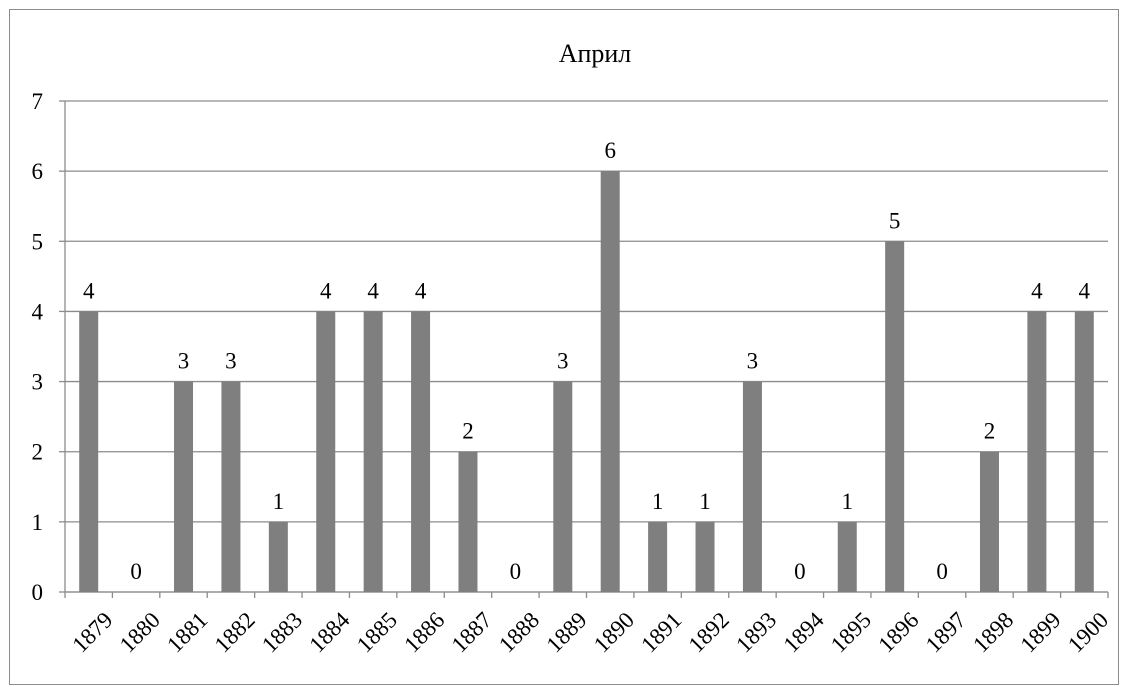 The image size is (1130, 687). What do you see at coordinates (235, 632) in the screenshot?
I see `x-tick-label: 1882` at bounding box center [235, 632].